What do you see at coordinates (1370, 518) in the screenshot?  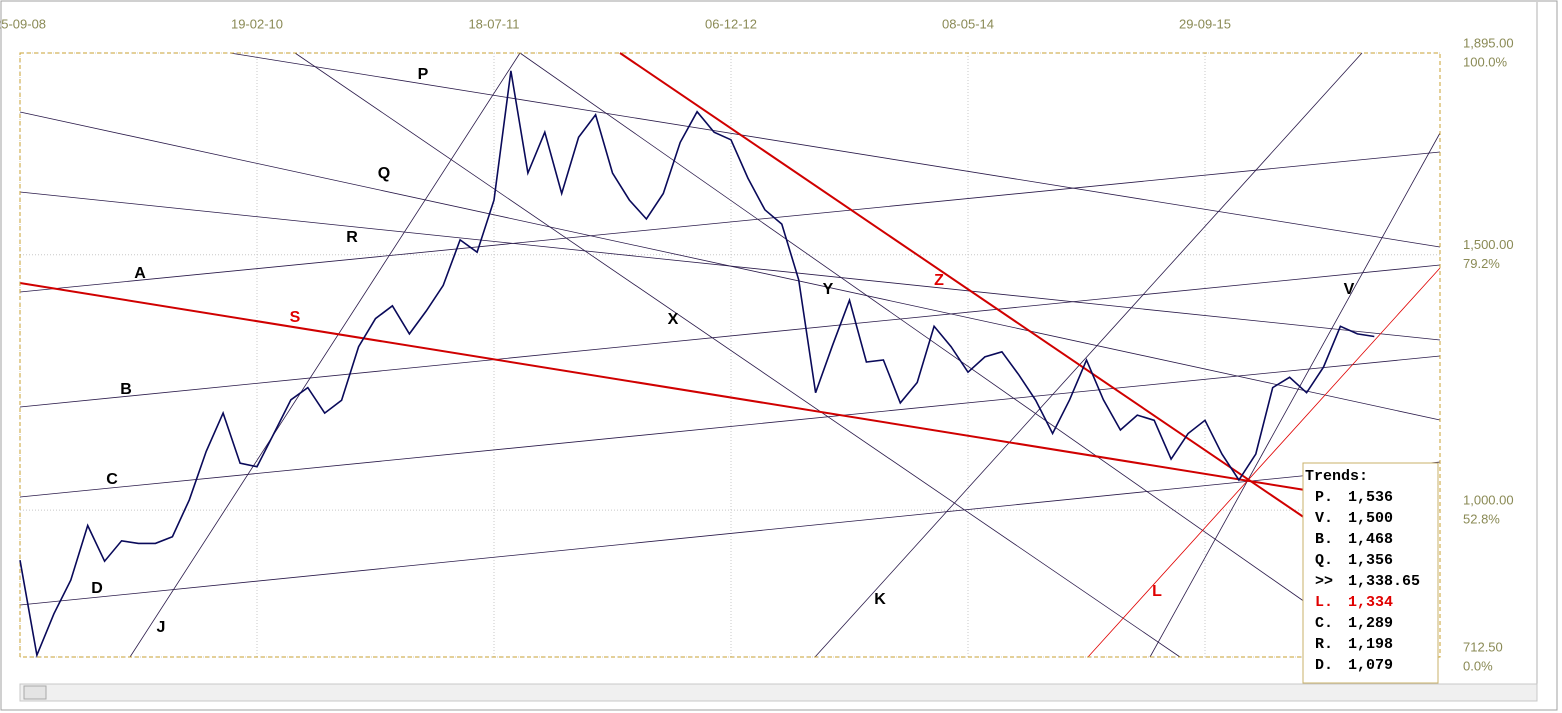 I see `trend-value: 1,500` at bounding box center [1370, 518].